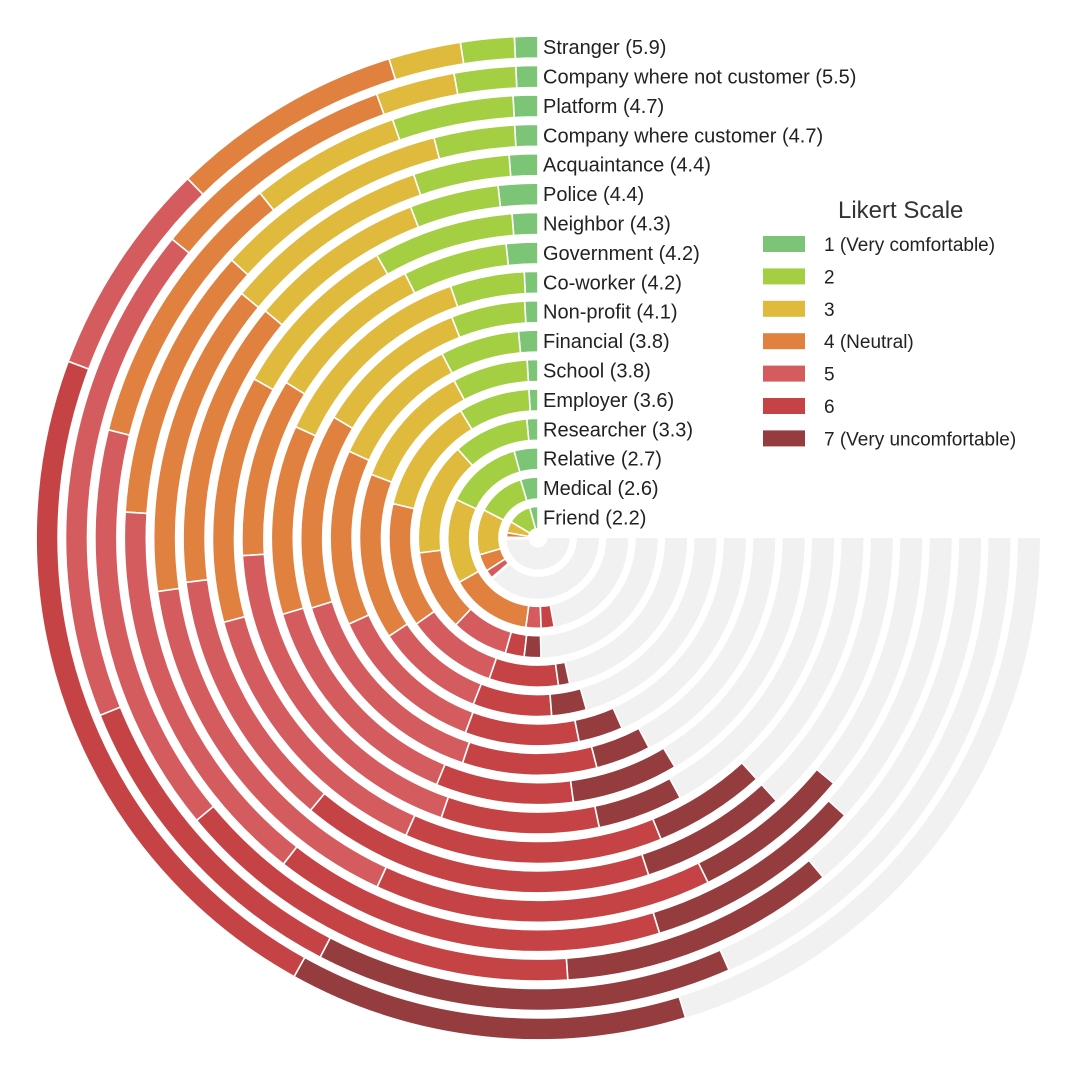  Describe the element at coordinates (604, 48) in the screenshot. I see `ring-label: Stranger (5.9)` at that location.